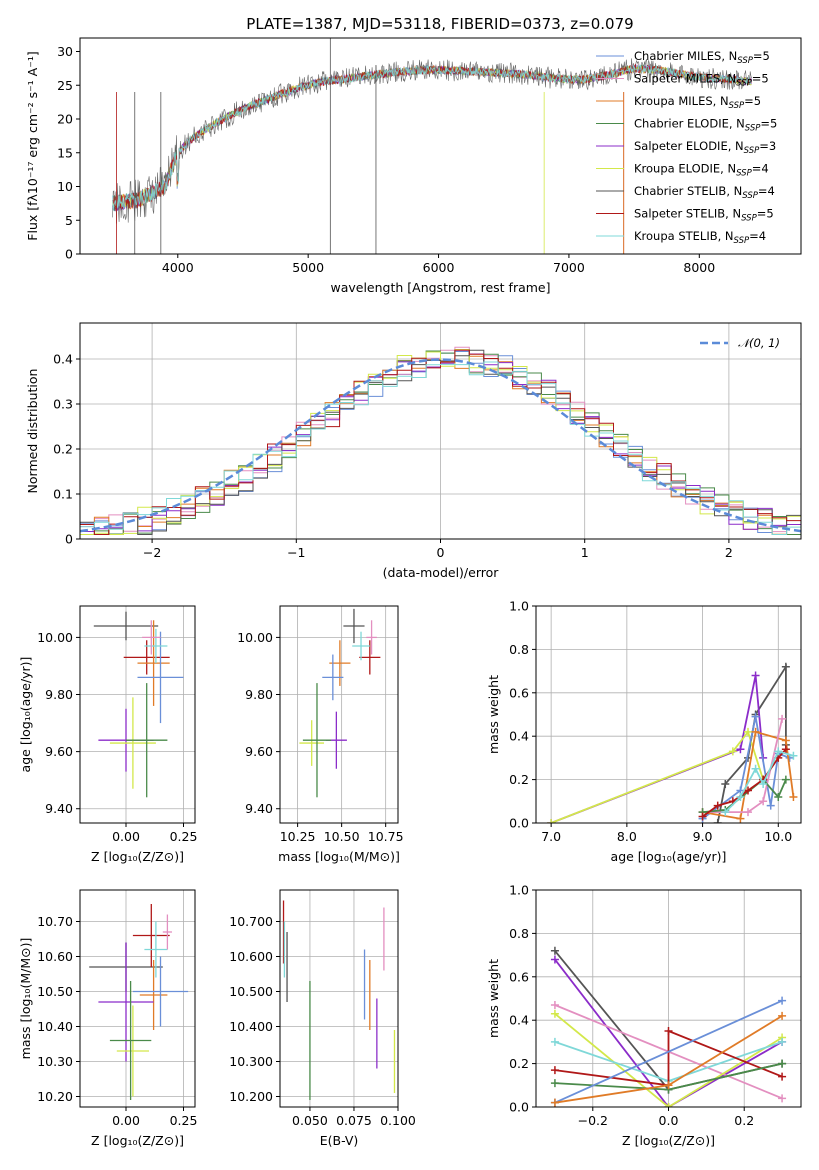 This screenshot has height=1170, width=819. I want to click on x-tick-label: 0, so click(441, 552).